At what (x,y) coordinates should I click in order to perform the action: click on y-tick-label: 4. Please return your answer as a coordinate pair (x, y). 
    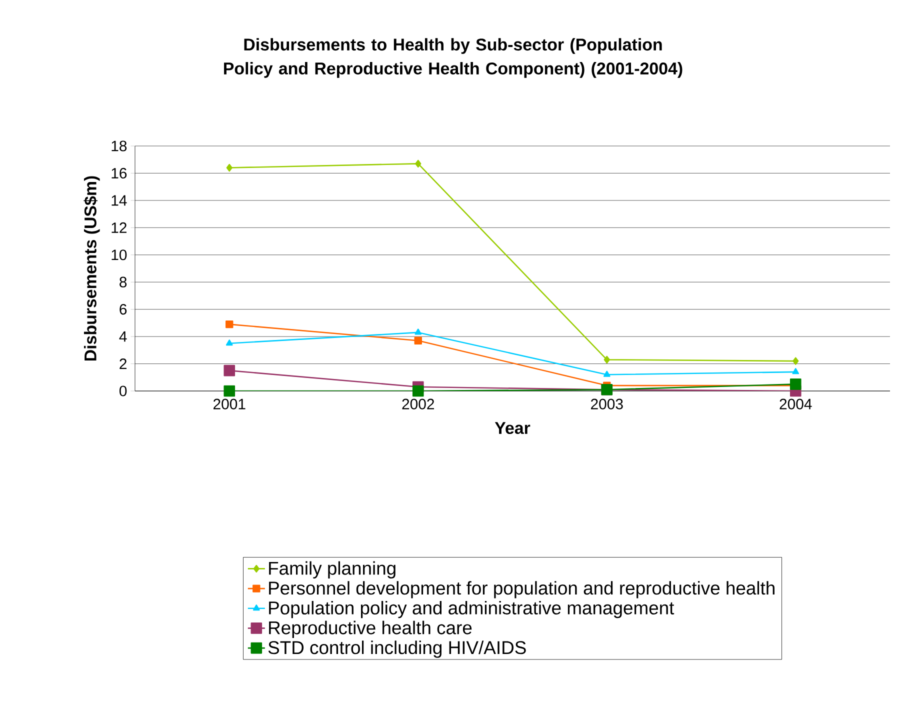
    Looking at the image, I should click on (123, 336).